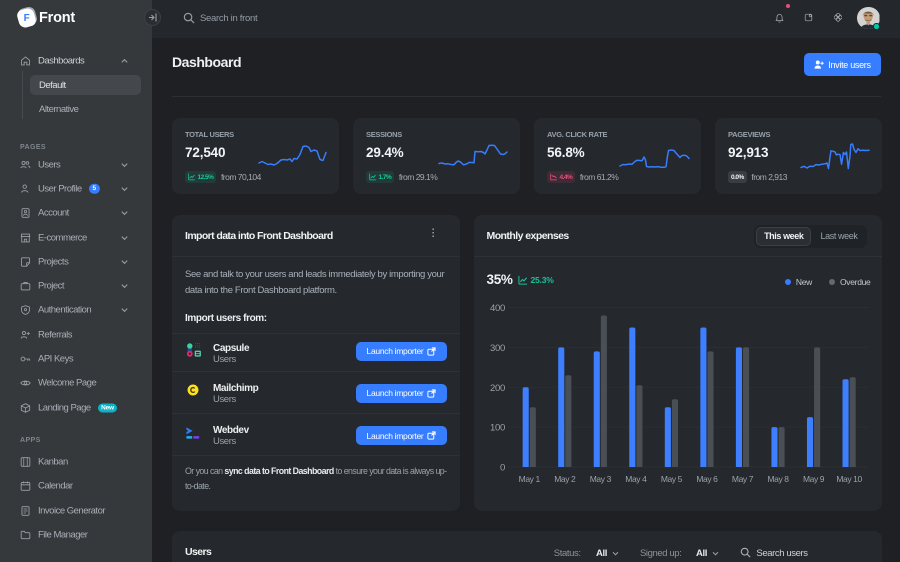 Image resolution: width=900 pixels, height=562 pixels. Describe the element at coordinates (529, 479) in the screenshot. I see `svg-text: May 1` at that location.